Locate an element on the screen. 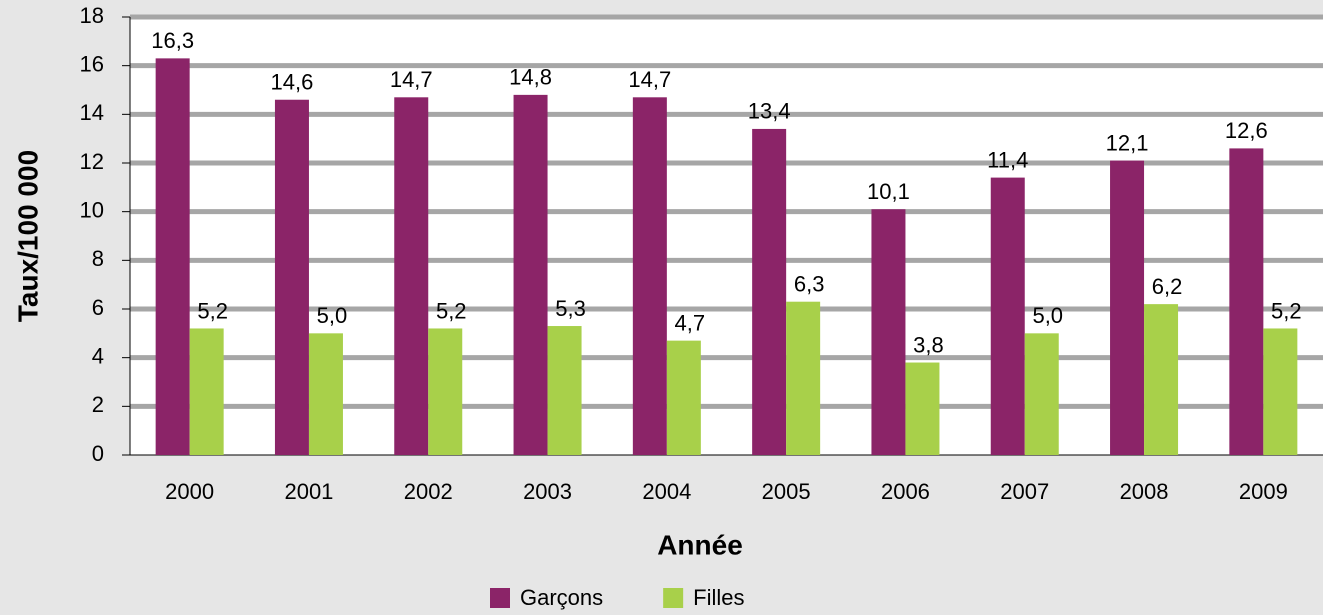 Image resolution: width=1323 pixels, height=615 pixels. x-tick-label: 2001 is located at coordinates (308, 491).